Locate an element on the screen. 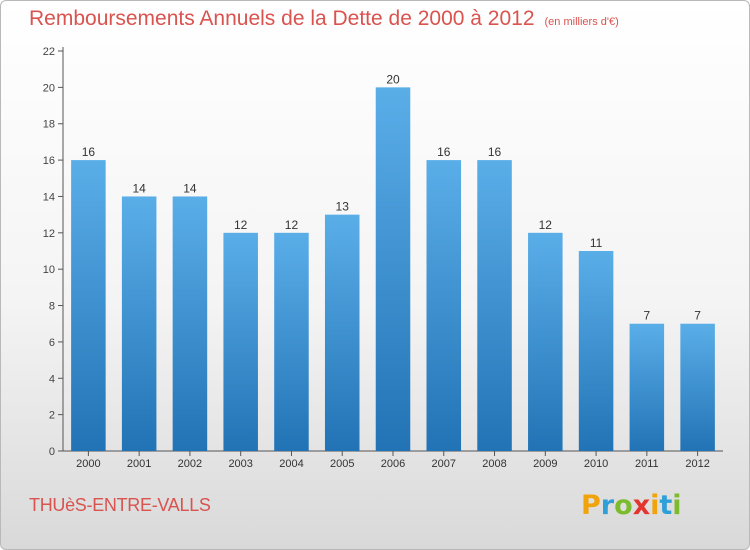 The height and width of the screenshot is (550, 750). x-tick-label: 2009 is located at coordinates (545, 464).